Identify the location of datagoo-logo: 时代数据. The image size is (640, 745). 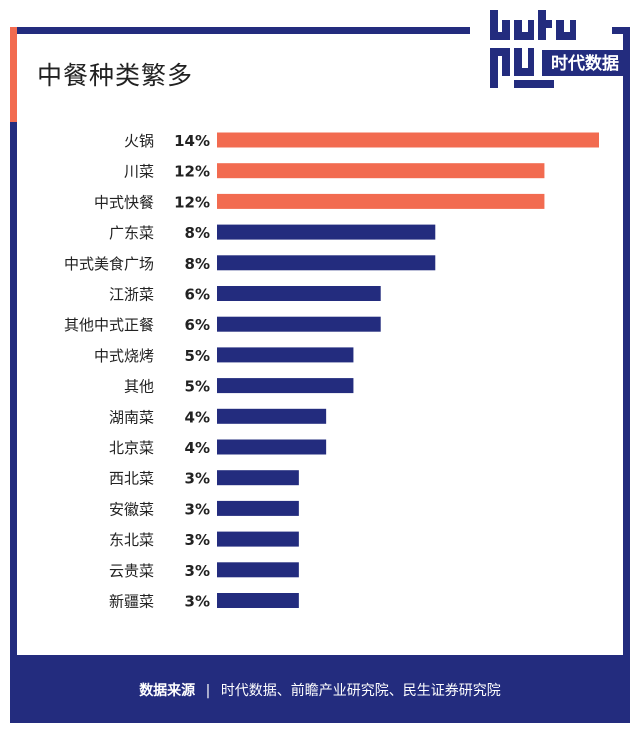
(559, 49).